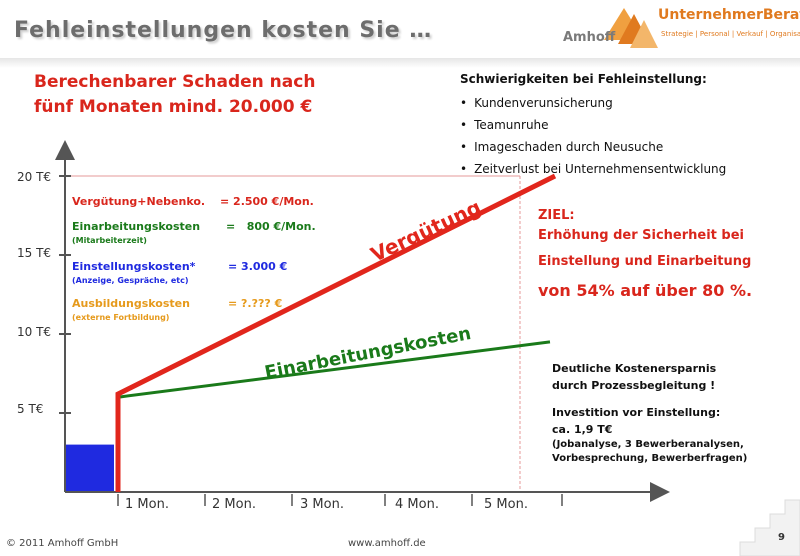  Describe the element at coordinates (62, 543) in the screenshot. I see `footer-copyright: © 2011 Amhoff GmbH` at that location.